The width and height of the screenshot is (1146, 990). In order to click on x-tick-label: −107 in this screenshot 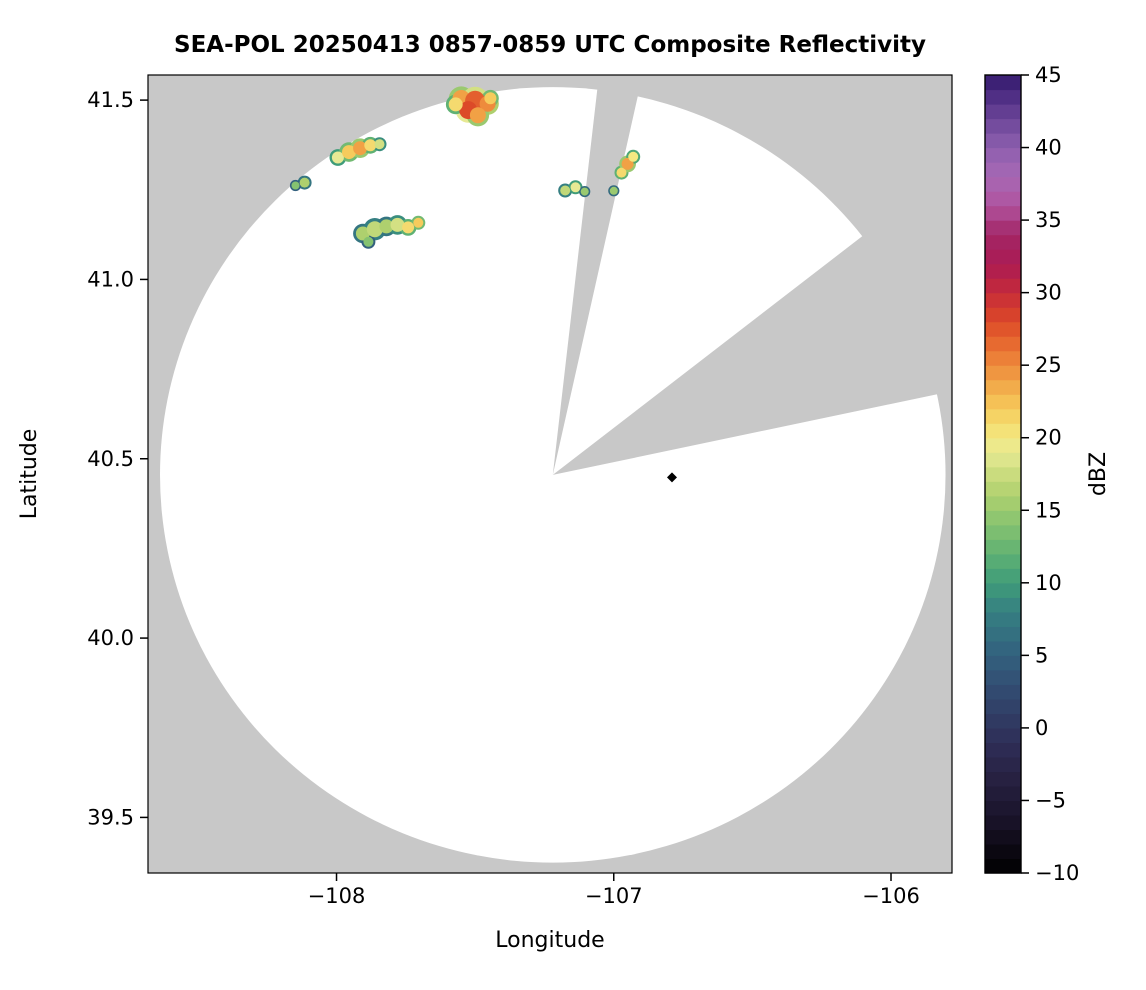, I will do `click(614, 896)`.